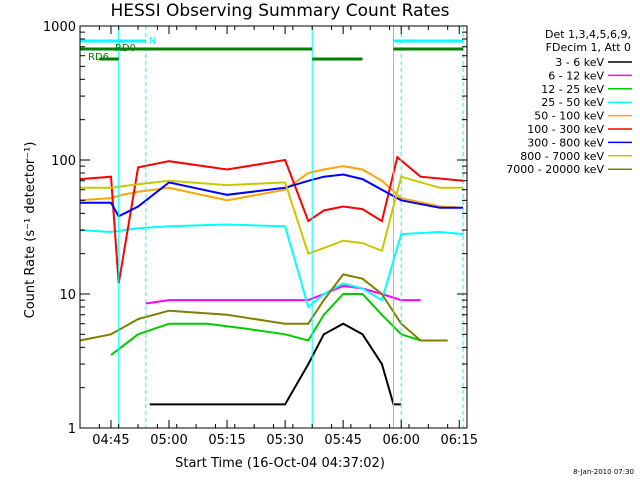  Describe the element at coordinates (72, 429) in the screenshot. I see `y-tick-label-1: 1` at that location.